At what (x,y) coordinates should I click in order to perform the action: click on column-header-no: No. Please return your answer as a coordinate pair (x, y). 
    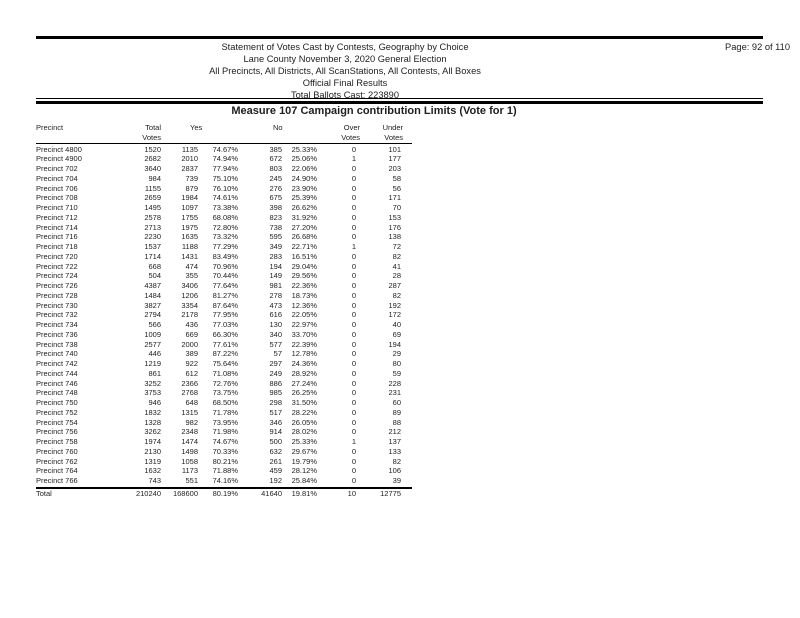
    Looking at the image, I should click on (278, 127).